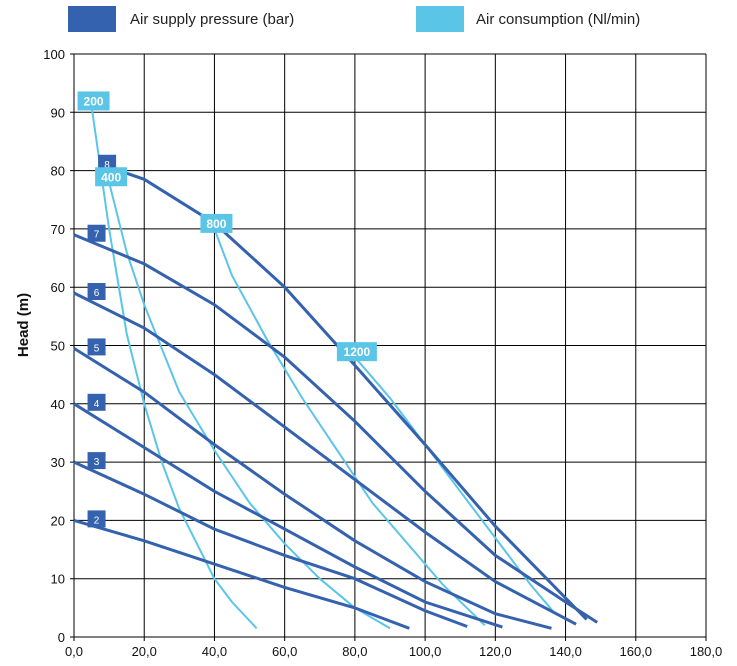 This screenshot has height=666, width=737. Describe the element at coordinates (440, 19) in the screenshot. I see `legend-swatch-consumption` at that location.